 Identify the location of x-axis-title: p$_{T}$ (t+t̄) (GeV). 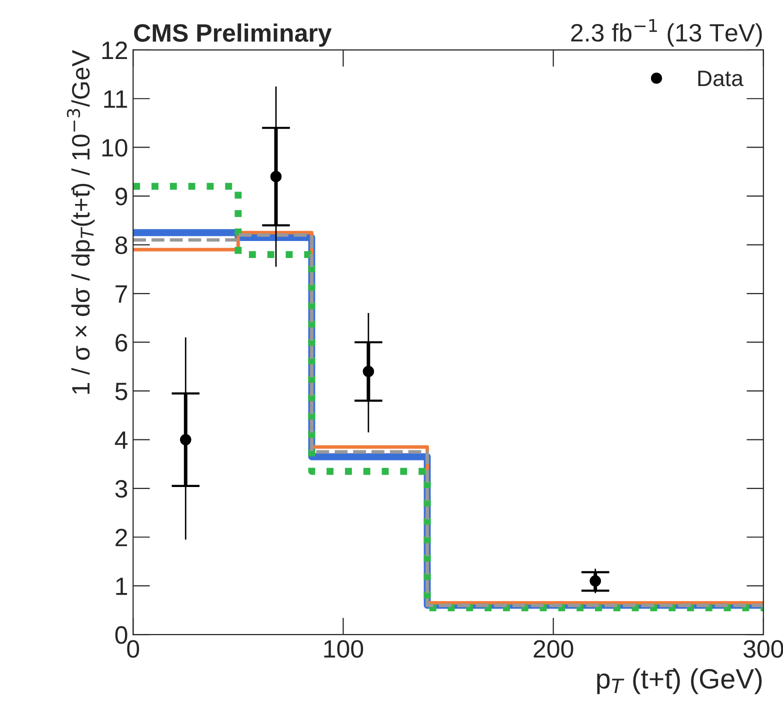
(679, 681).